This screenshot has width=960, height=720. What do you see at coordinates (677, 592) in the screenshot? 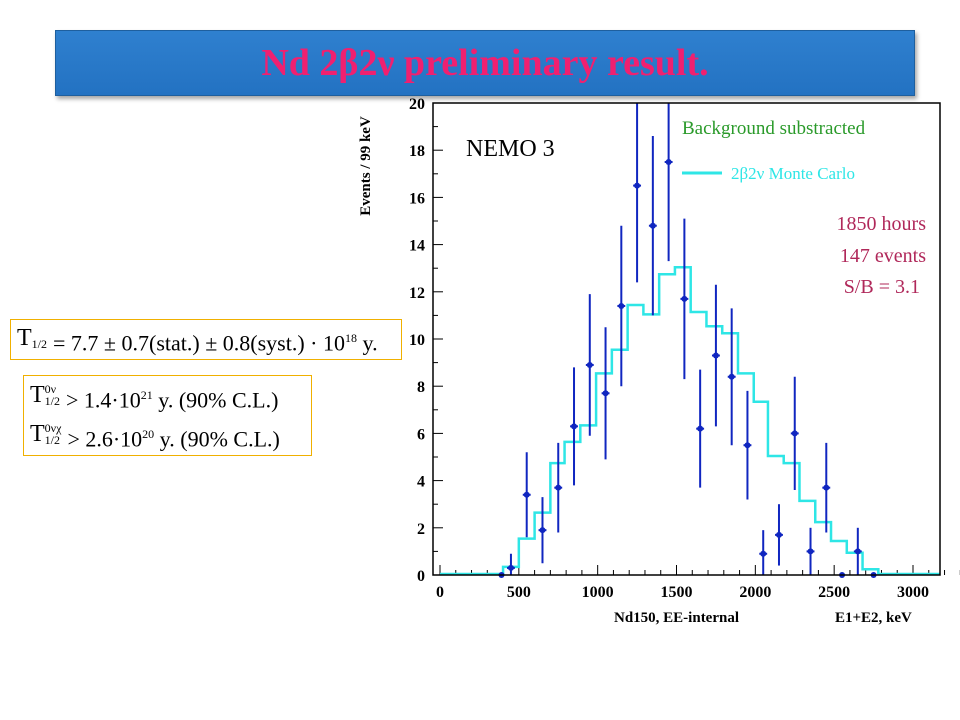
I see `x-tick-label: 1500` at bounding box center [677, 592].